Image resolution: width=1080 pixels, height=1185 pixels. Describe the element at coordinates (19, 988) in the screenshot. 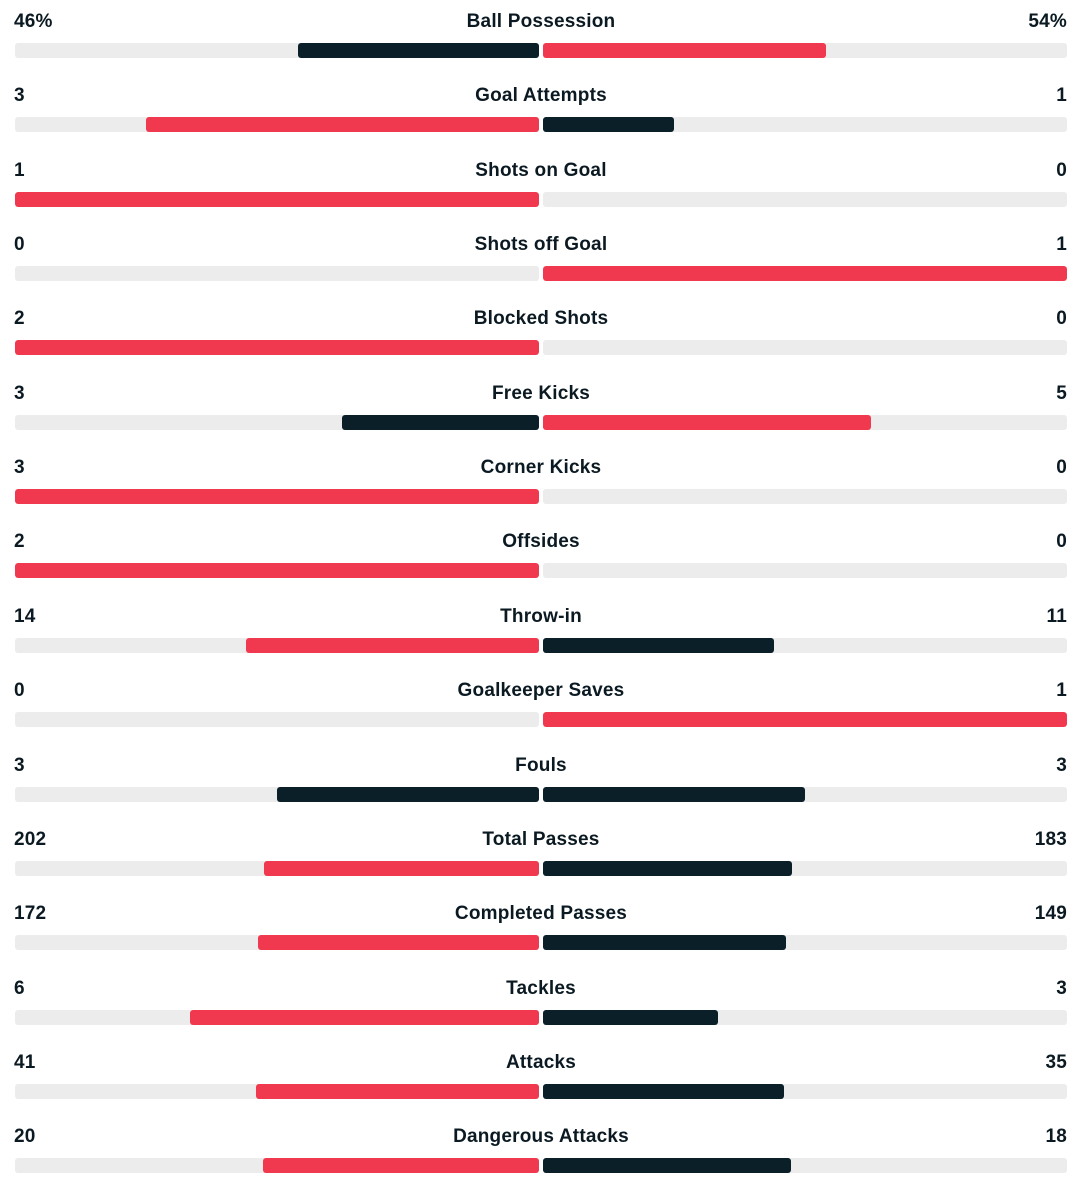

I see `home-value: 6` at that location.